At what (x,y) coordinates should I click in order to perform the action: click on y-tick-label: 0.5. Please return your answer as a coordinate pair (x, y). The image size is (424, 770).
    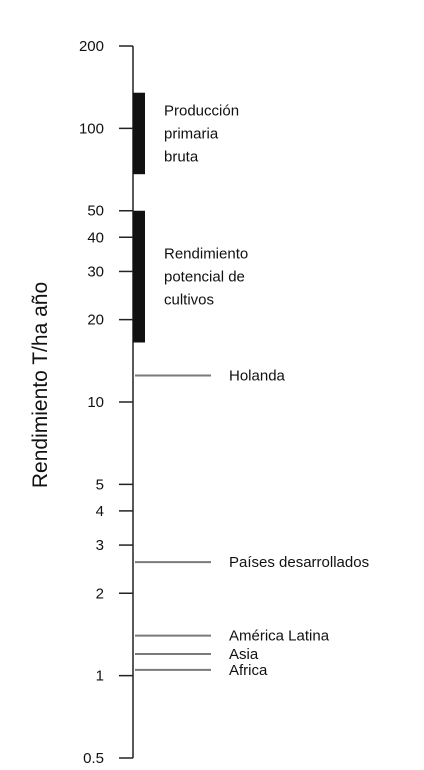
    Looking at the image, I should click on (93, 758).